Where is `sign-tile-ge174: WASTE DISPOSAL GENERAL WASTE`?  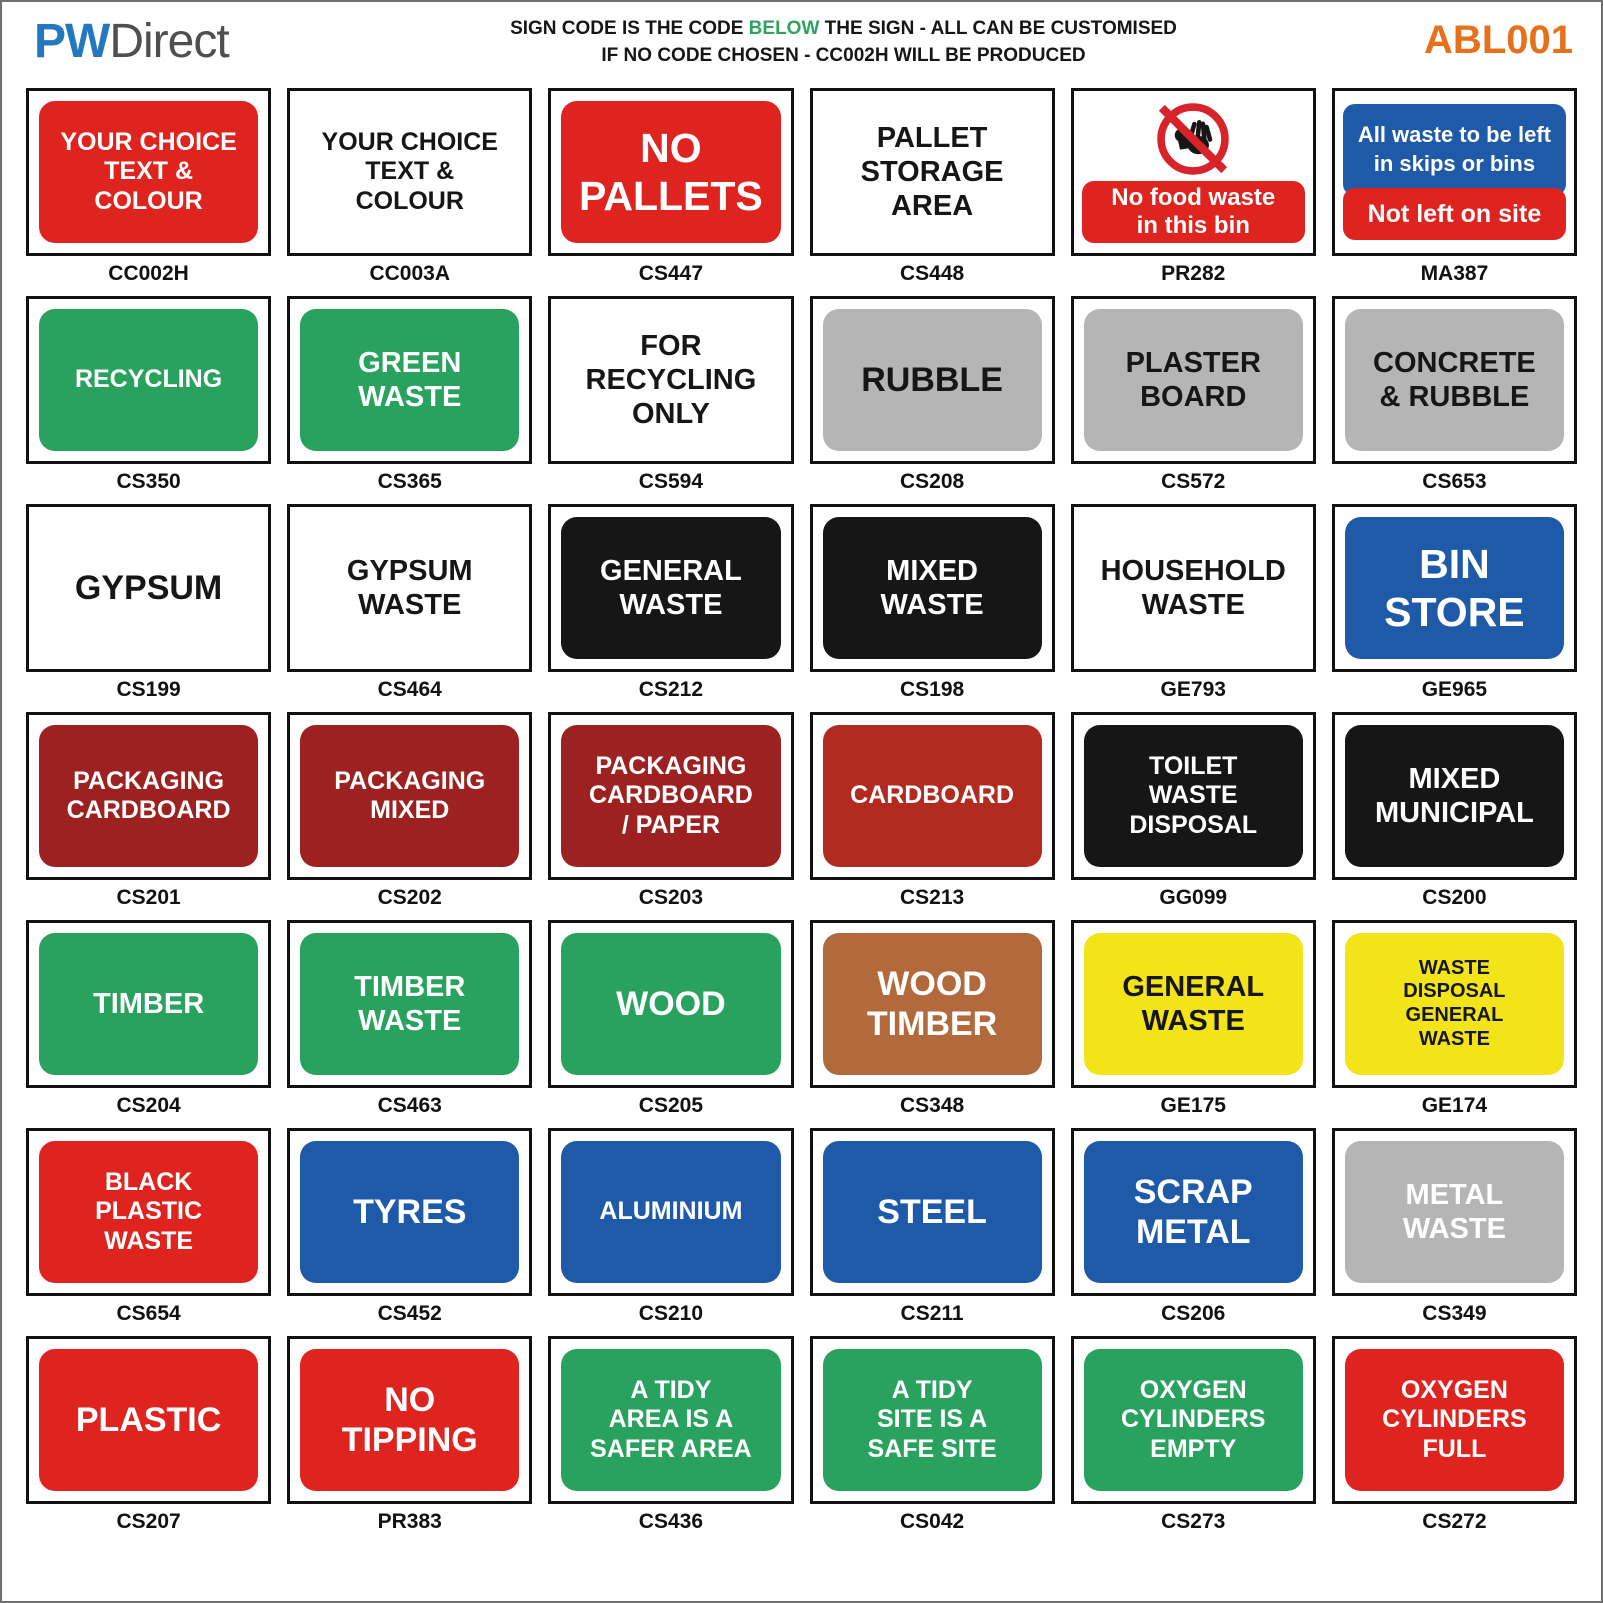
sign-tile-ge174: WASTE DISPOSAL GENERAL WASTE is located at coordinates (1454, 1004).